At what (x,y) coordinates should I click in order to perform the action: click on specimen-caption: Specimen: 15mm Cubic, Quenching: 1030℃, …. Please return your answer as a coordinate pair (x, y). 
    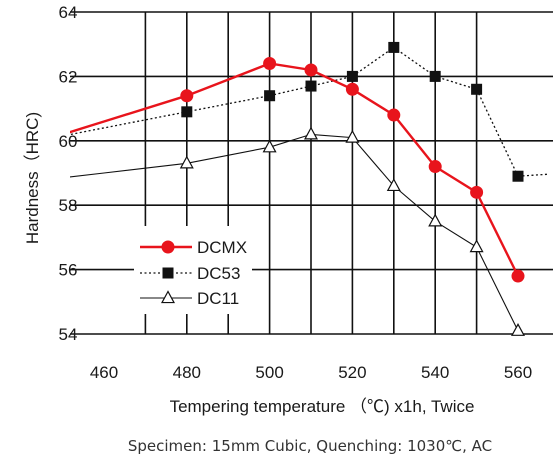
    Looking at the image, I should click on (310, 446).